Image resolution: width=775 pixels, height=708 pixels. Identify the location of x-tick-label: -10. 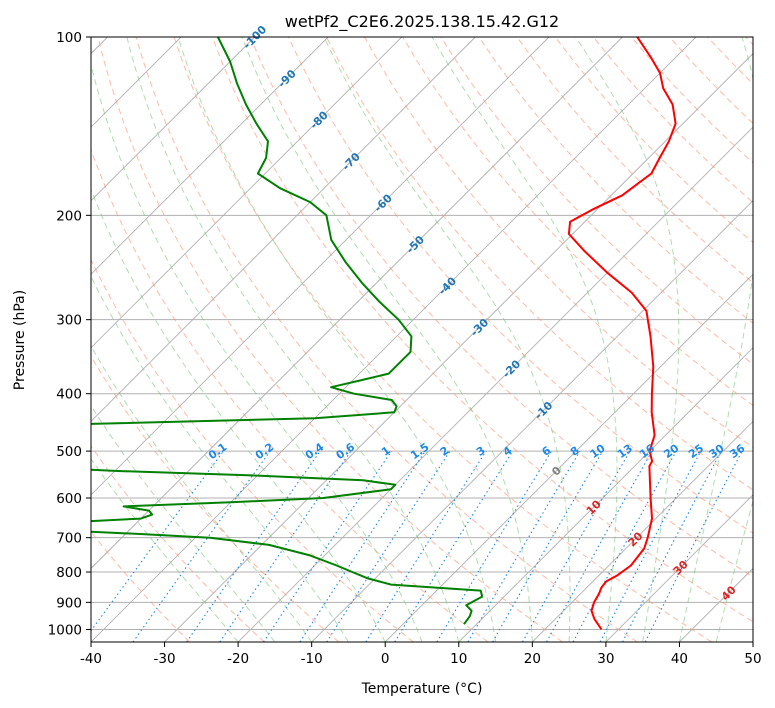
(312, 659).